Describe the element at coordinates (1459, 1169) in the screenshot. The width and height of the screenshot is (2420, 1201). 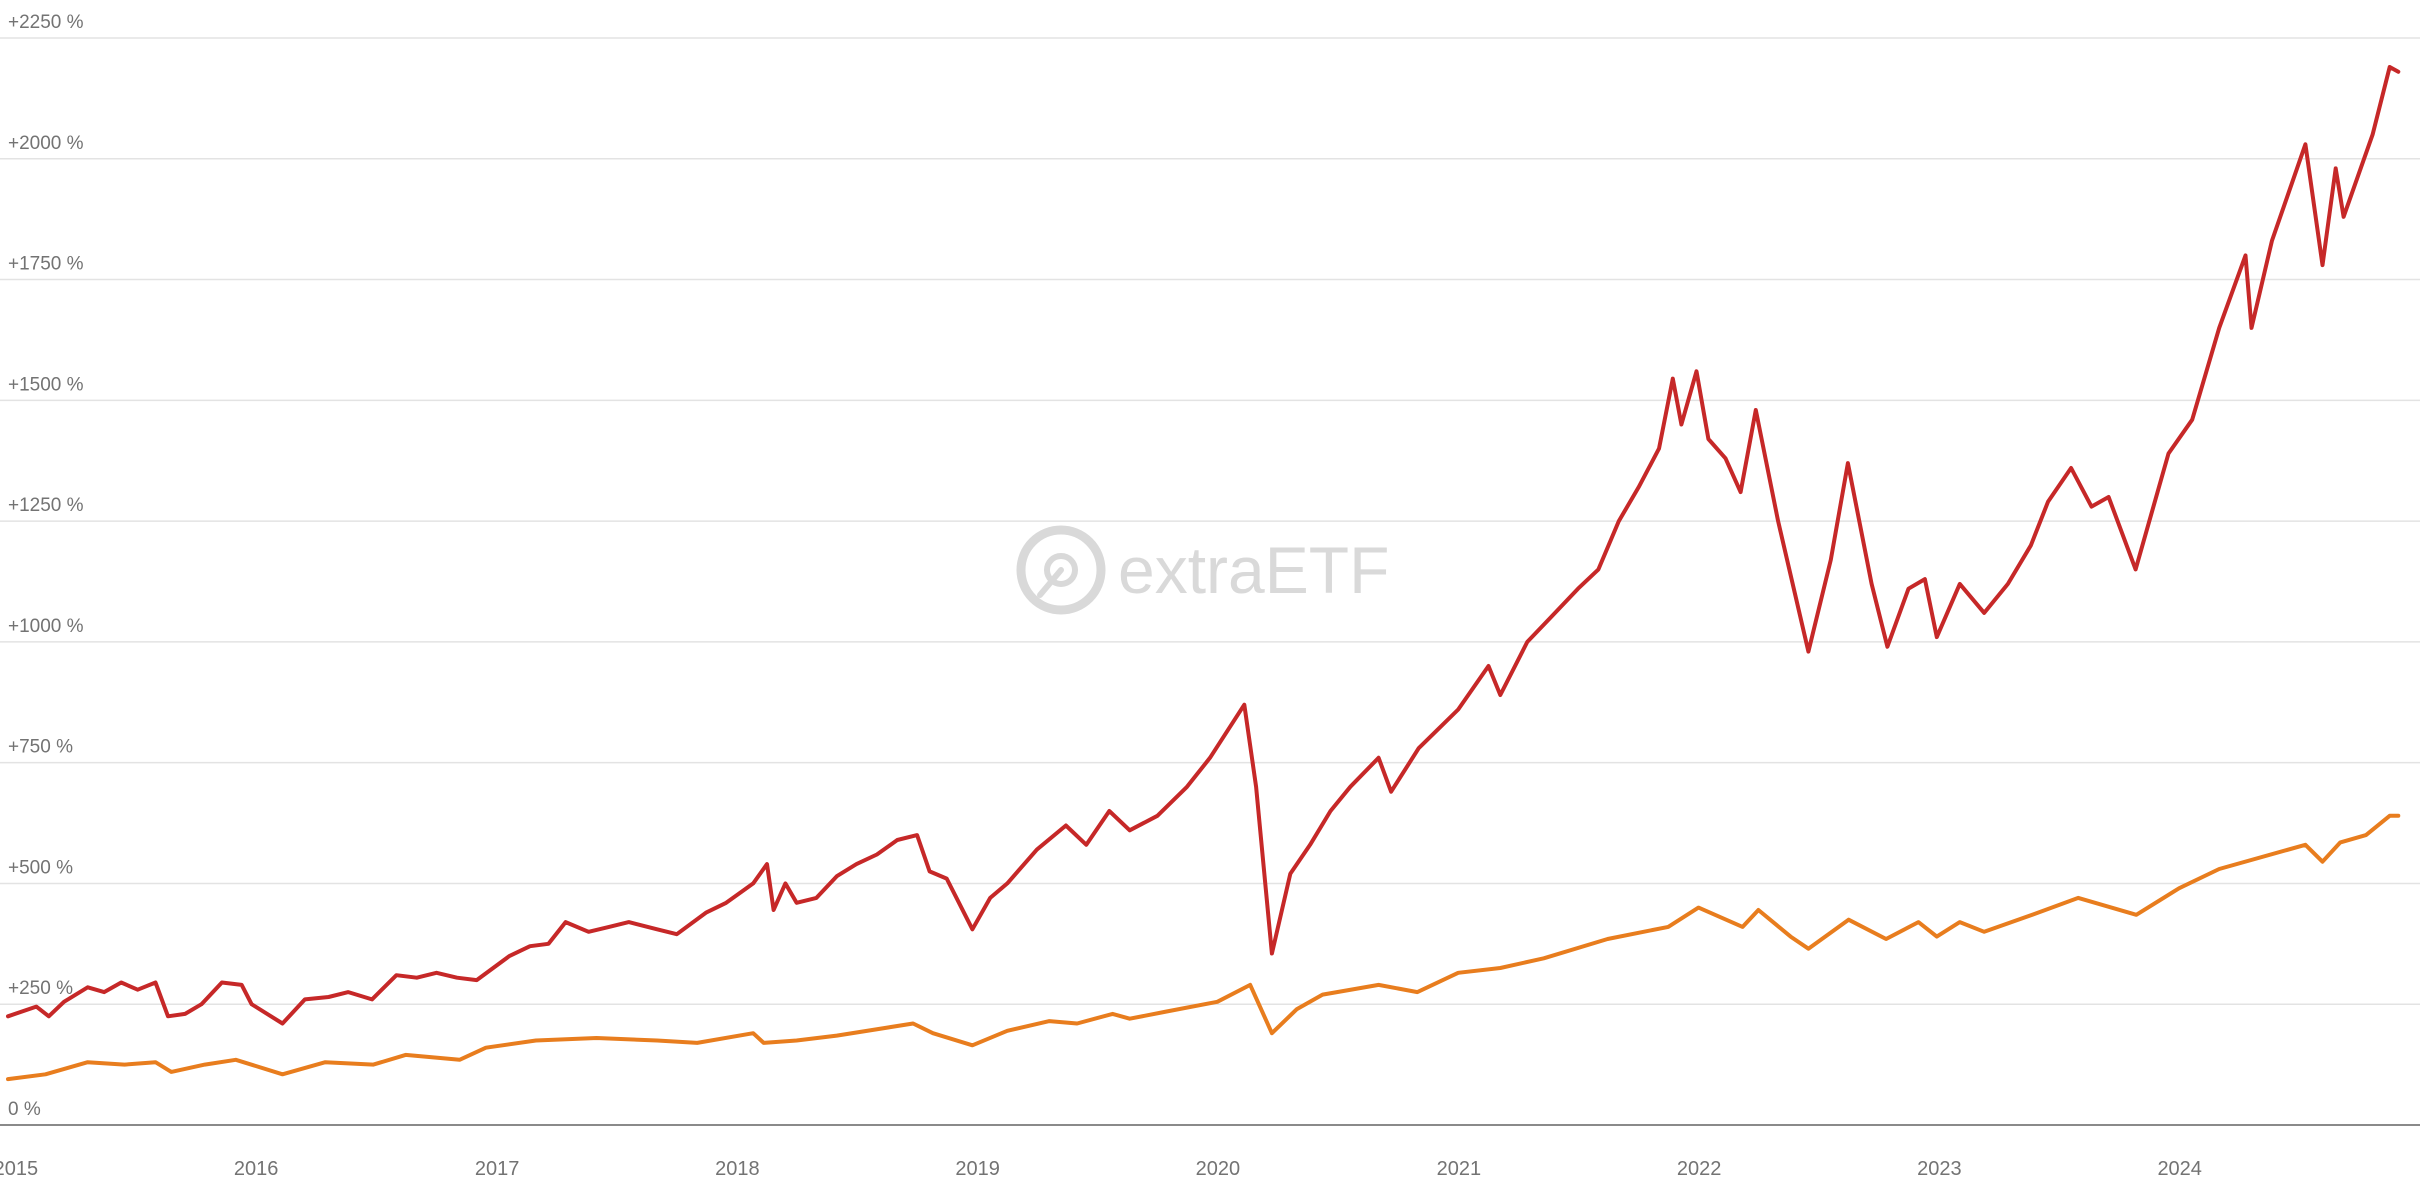
I see `x-tick-label: 2021` at that location.